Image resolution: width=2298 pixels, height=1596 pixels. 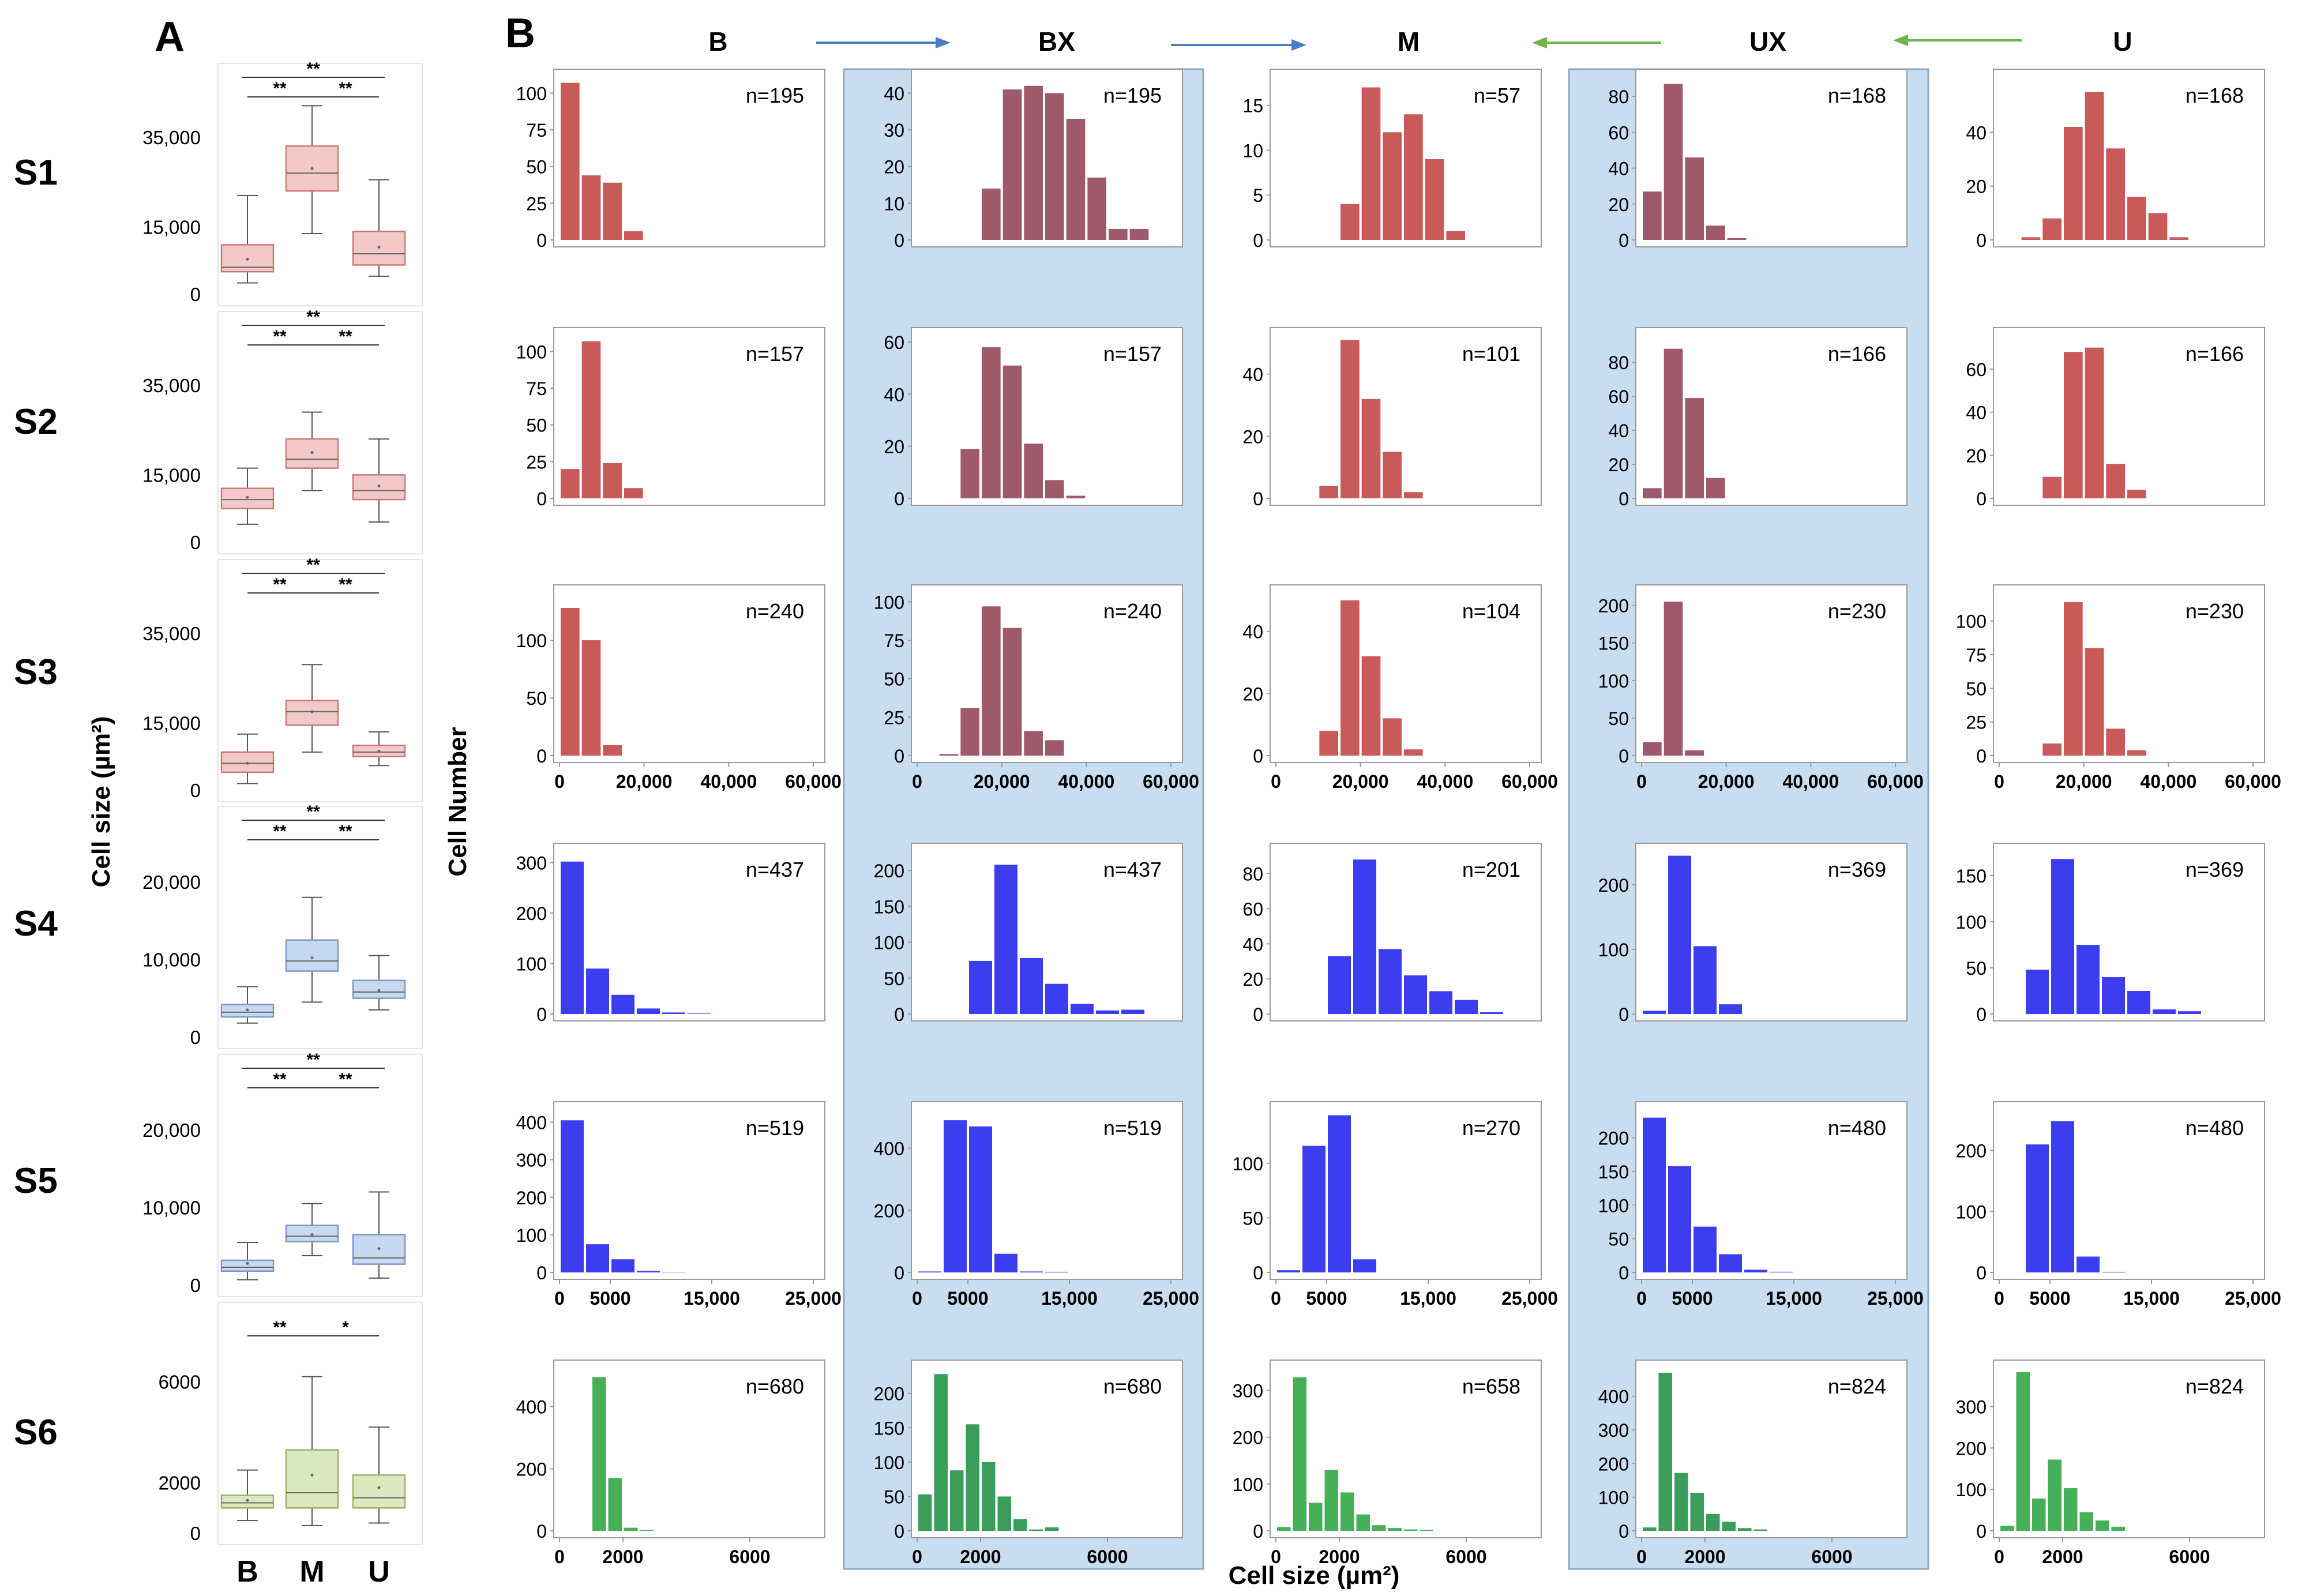 I want to click on histogram-s4-ux: 0 100 200 n=369, so click(x=1753, y=934).